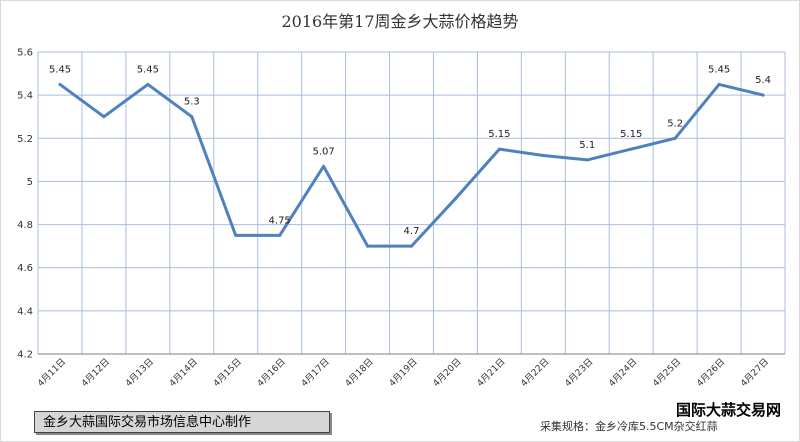 Image resolution: width=800 pixels, height=442 pixels. What do you see at coordinates (729, 410) in the screenshot?
I see `site-logo-text: 国际大蒜交易网` at bounding box center [729, 410].